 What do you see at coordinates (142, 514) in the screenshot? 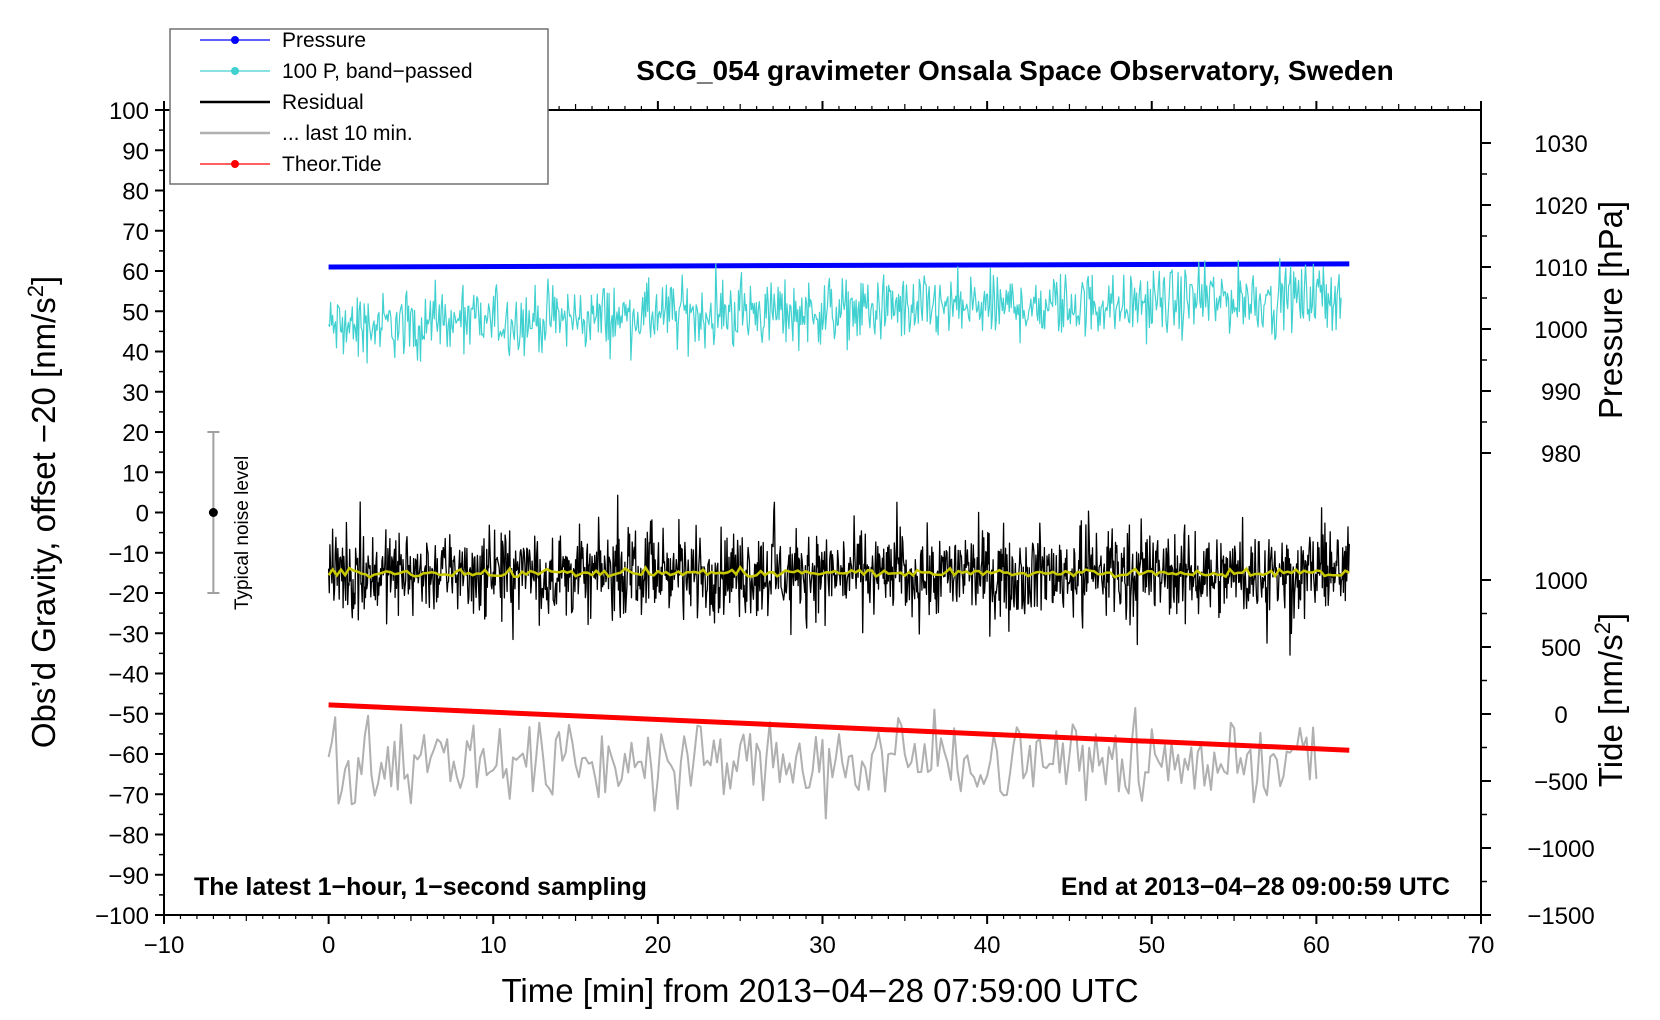
I see `y-tick-label: 0` at bounding box center [142, 514].